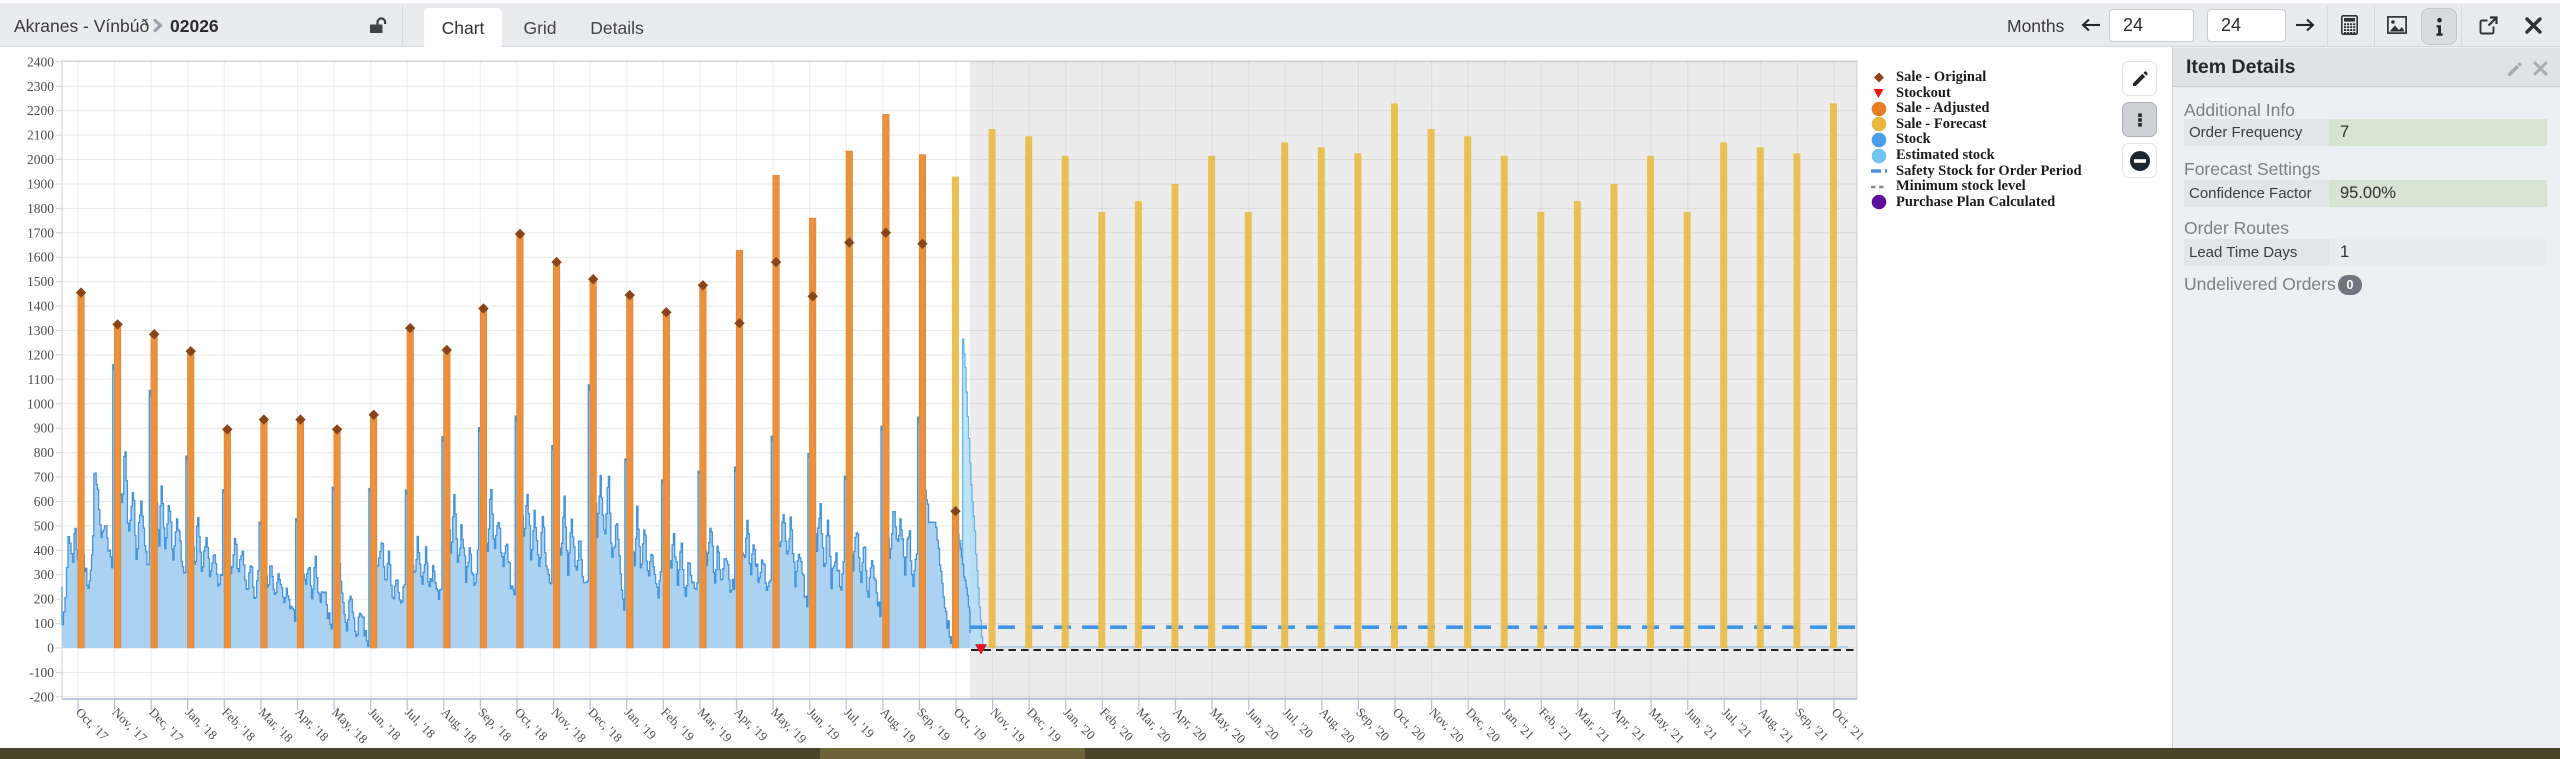  I want to click on svg-text: 1200, so click(40, 354).